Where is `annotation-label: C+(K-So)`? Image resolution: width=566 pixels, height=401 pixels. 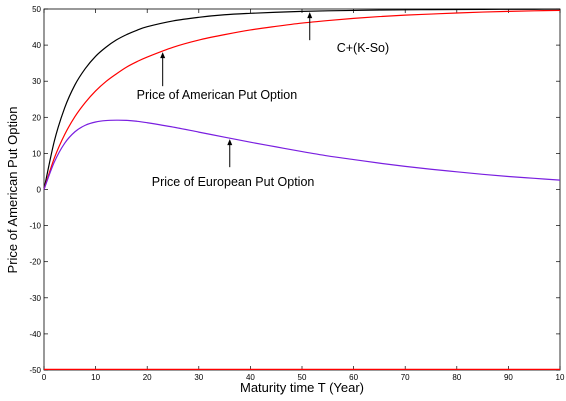
annotation-label: C+(K-So) is located at coordinates (363, 48).